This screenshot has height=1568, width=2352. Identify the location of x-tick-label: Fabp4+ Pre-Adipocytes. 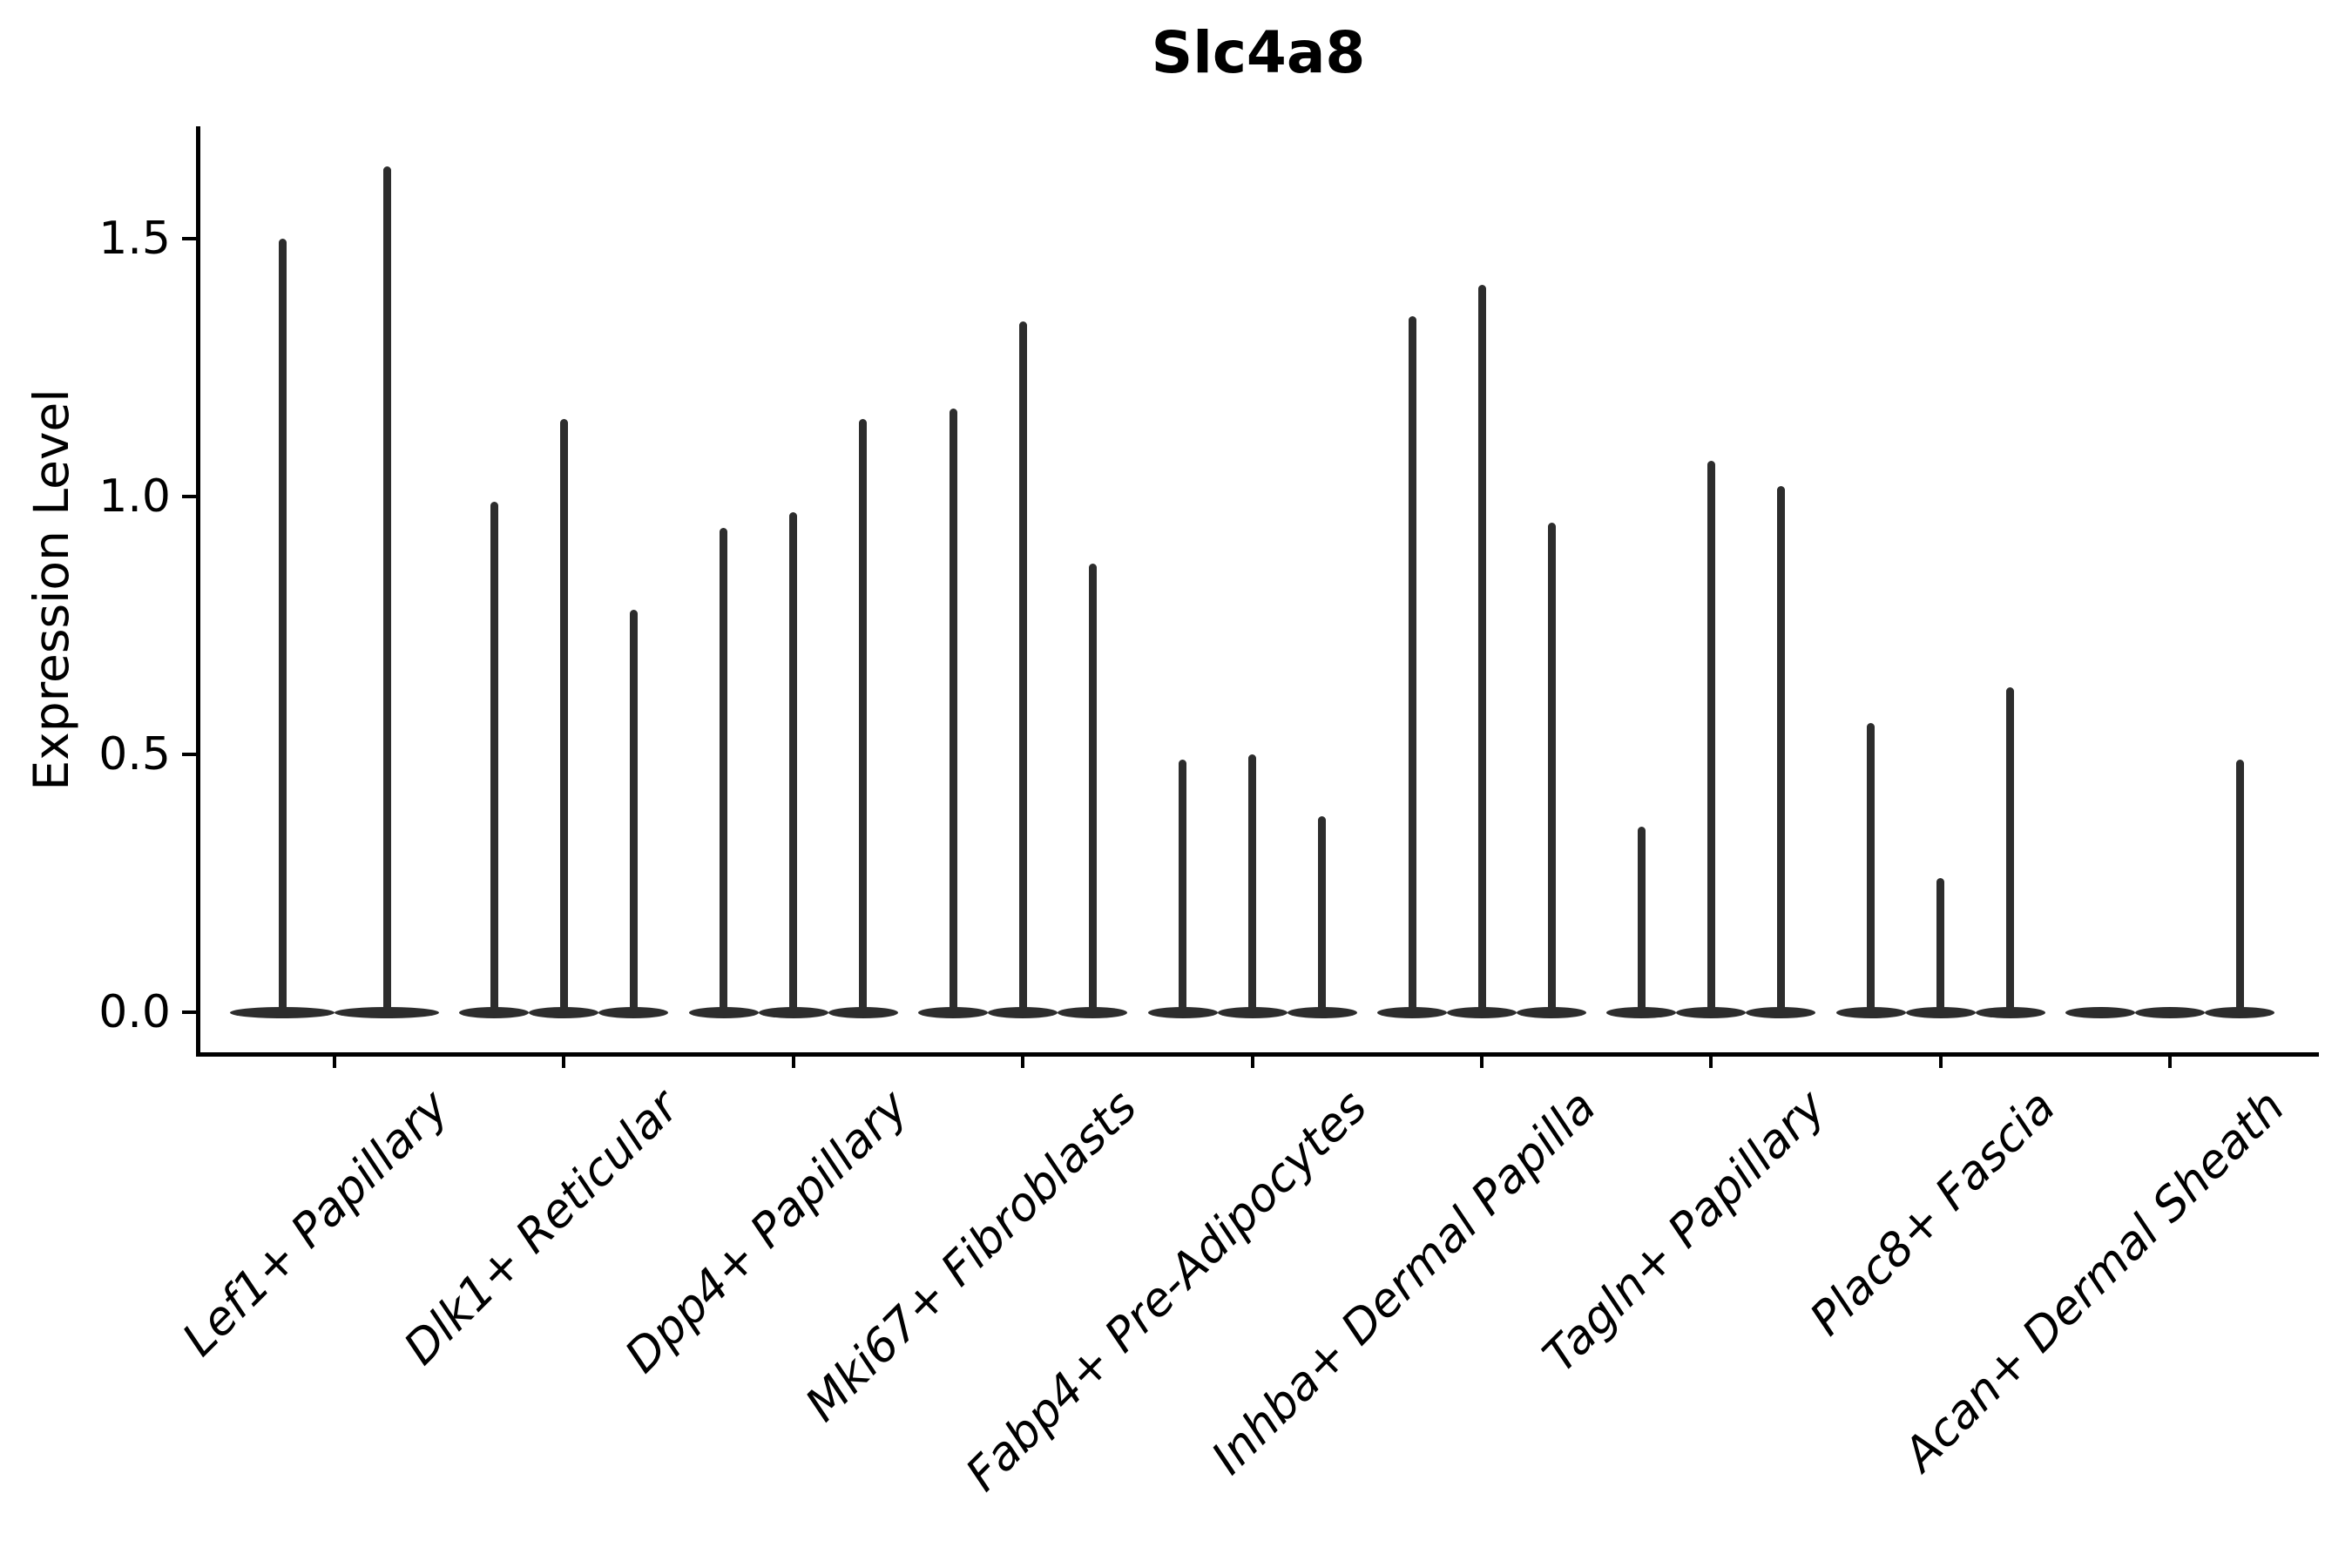
(1166, 1291).